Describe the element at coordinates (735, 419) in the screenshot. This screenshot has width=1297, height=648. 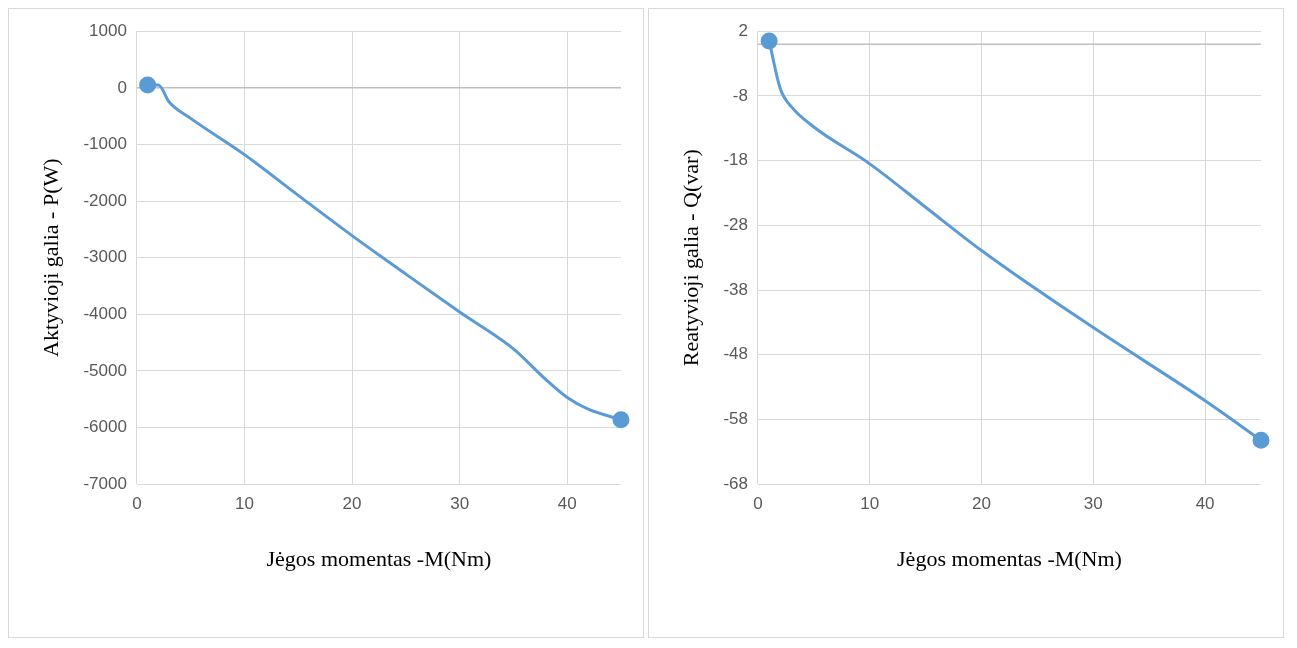
I see `y-tick-label: -58` at that location.